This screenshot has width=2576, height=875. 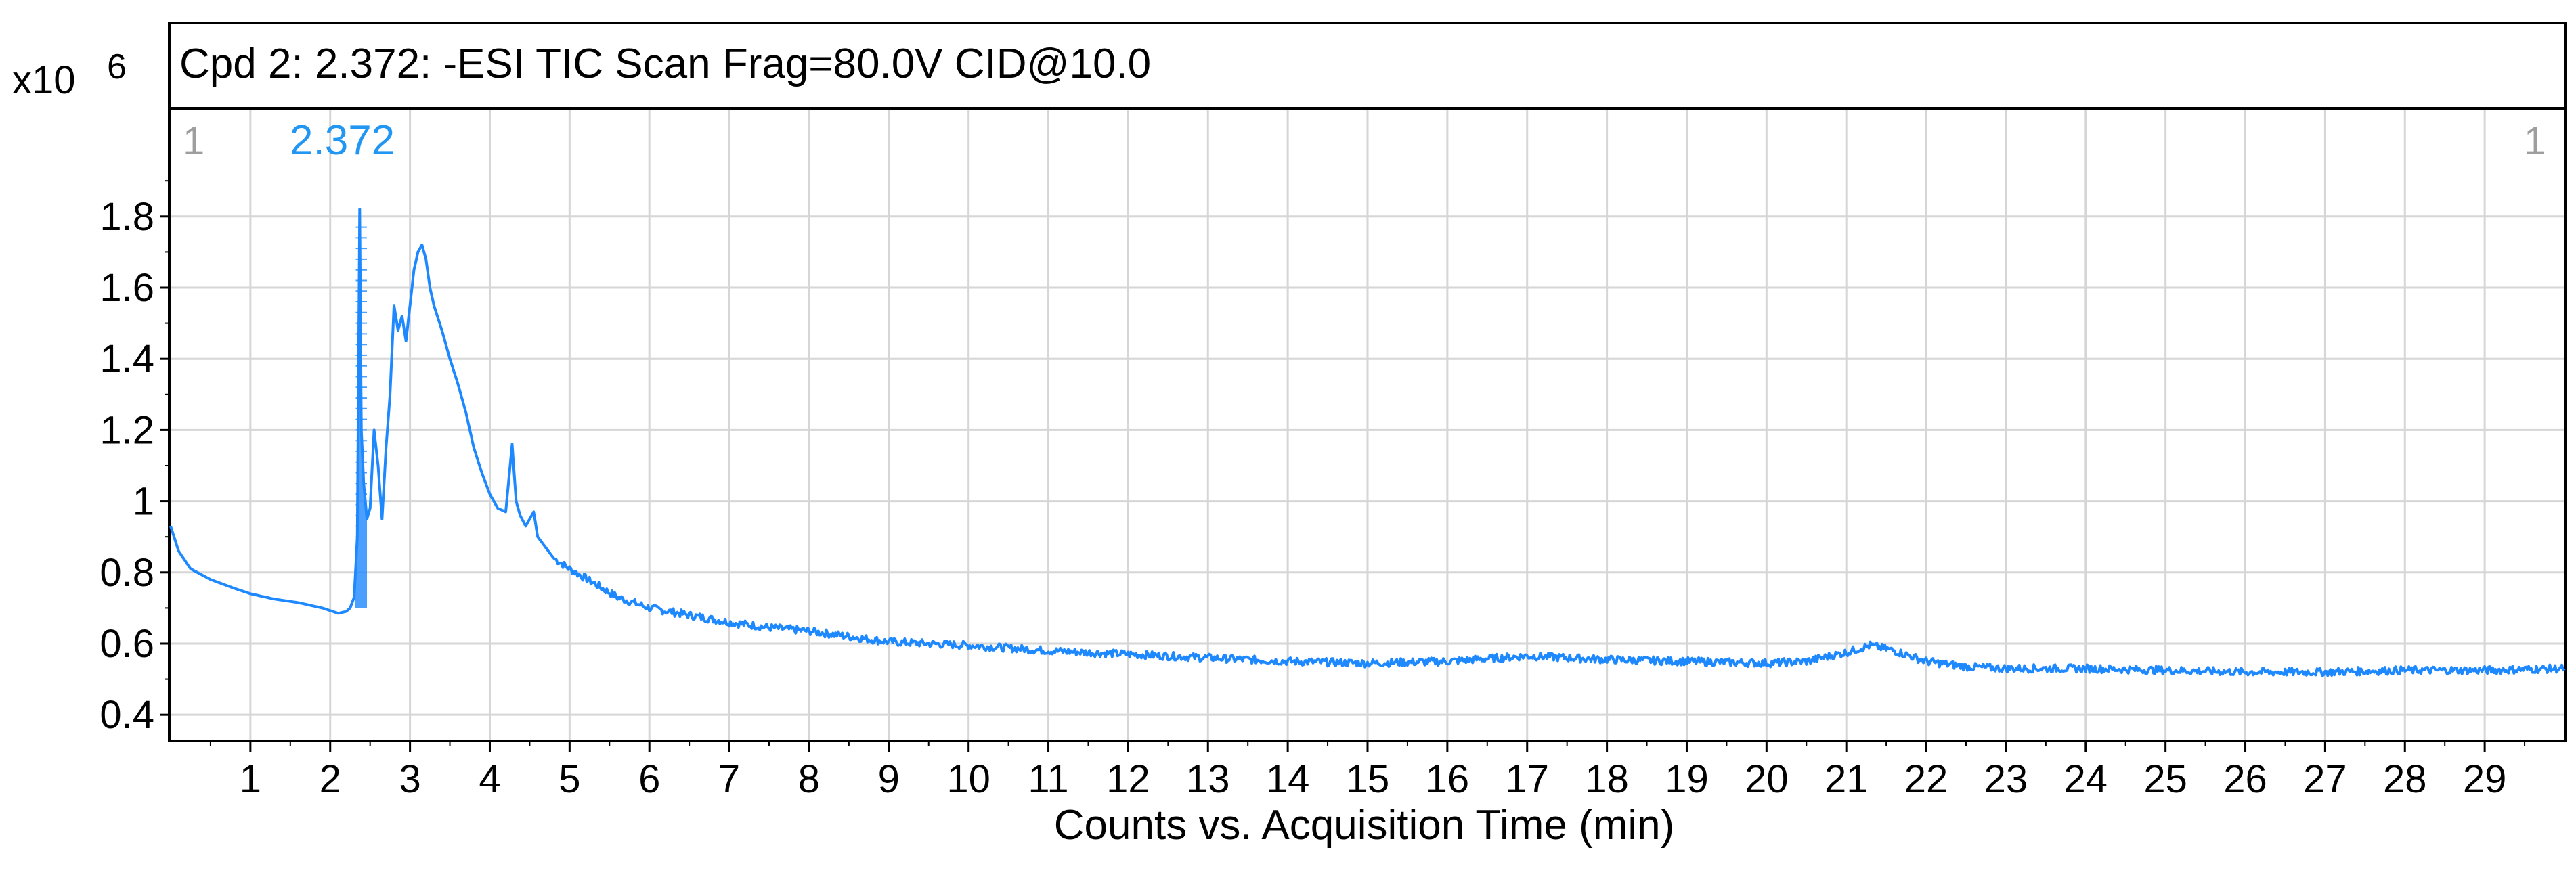 What do you see at coordinates (409, 779) in the screenshot?
I see `x-tick-label: 3` at bounding box center [409, 779].